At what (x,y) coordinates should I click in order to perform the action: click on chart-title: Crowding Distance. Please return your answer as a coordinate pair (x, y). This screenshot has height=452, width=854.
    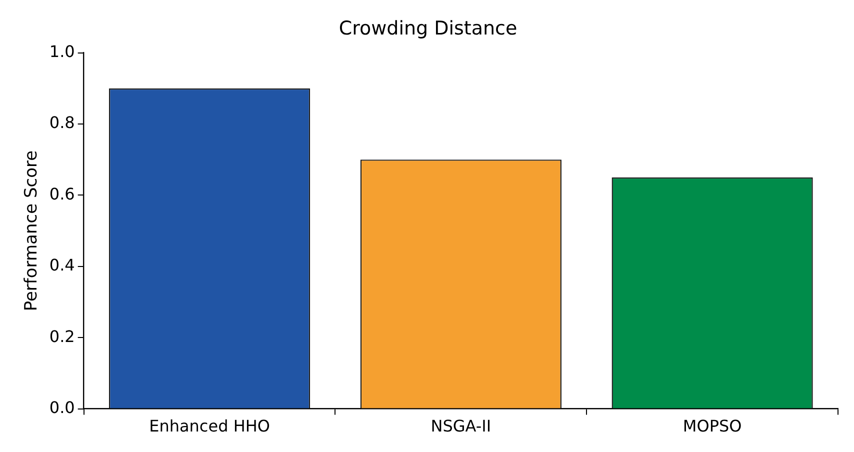
    Looking at the image, I should click on (428, 28).